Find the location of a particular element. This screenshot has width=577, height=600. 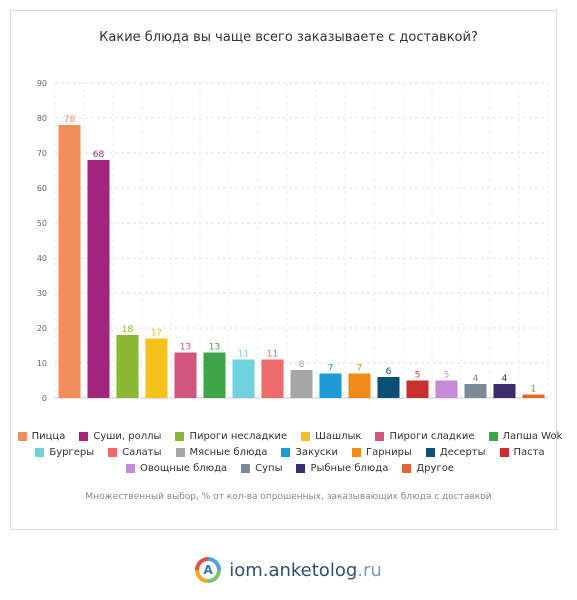

y-tick-label: 10 is located at coordinates (42, 363).